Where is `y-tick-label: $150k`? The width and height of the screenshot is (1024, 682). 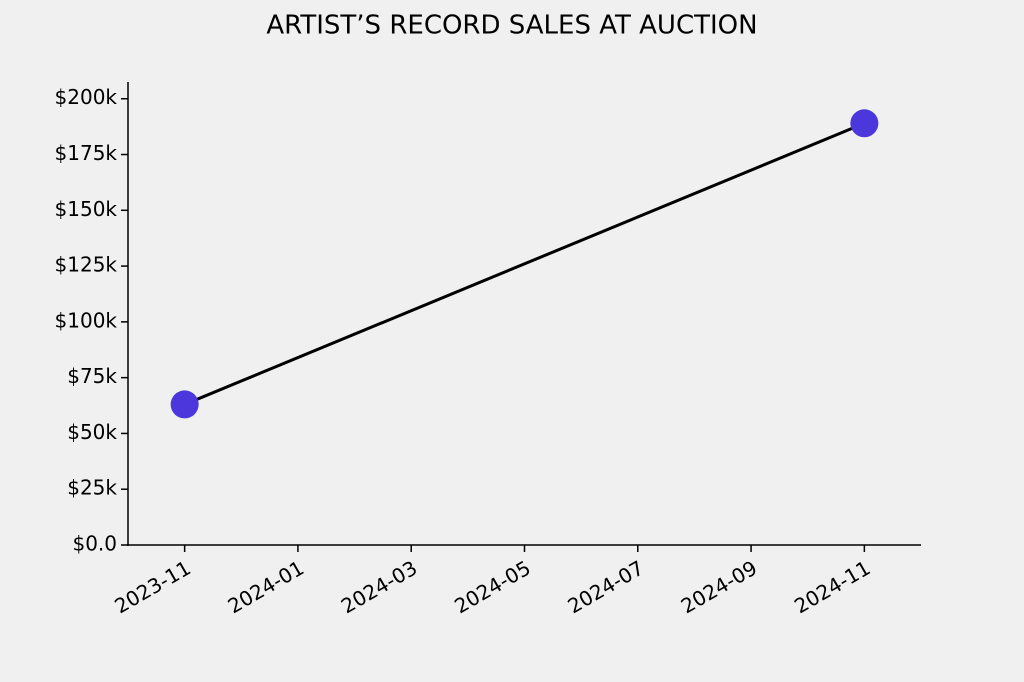
y-tick-label: $150k is located at coordinates (86, 209).